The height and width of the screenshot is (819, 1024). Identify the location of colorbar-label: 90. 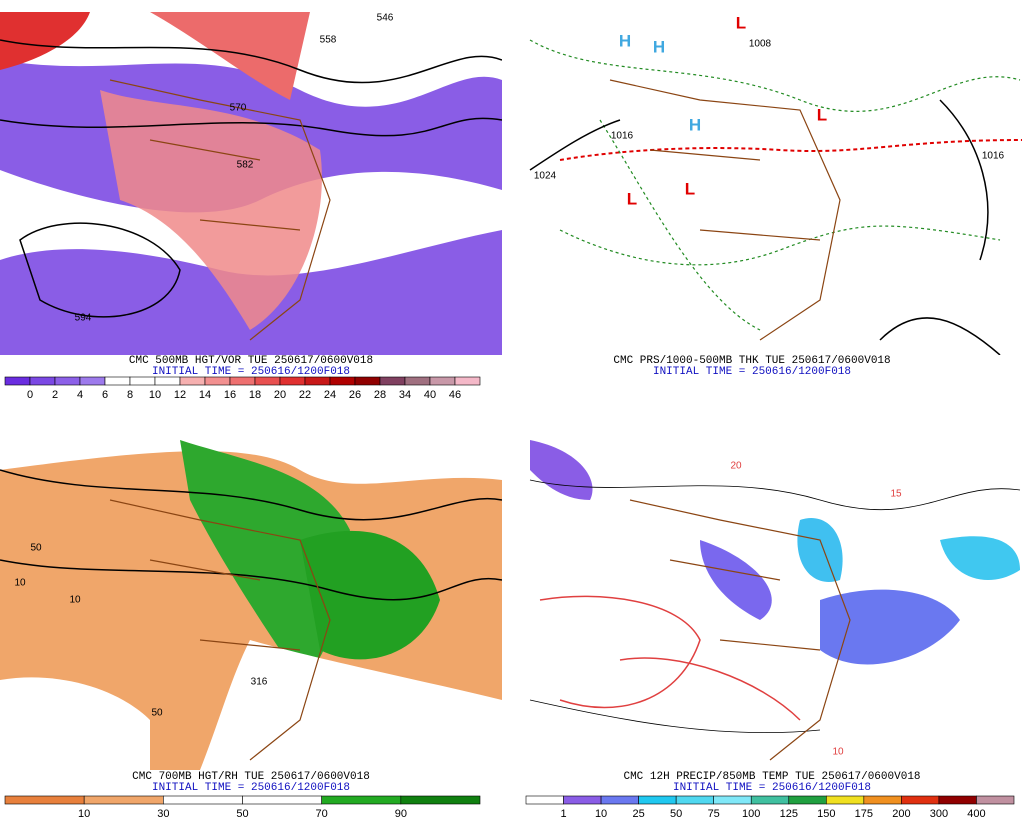
(401, 813).